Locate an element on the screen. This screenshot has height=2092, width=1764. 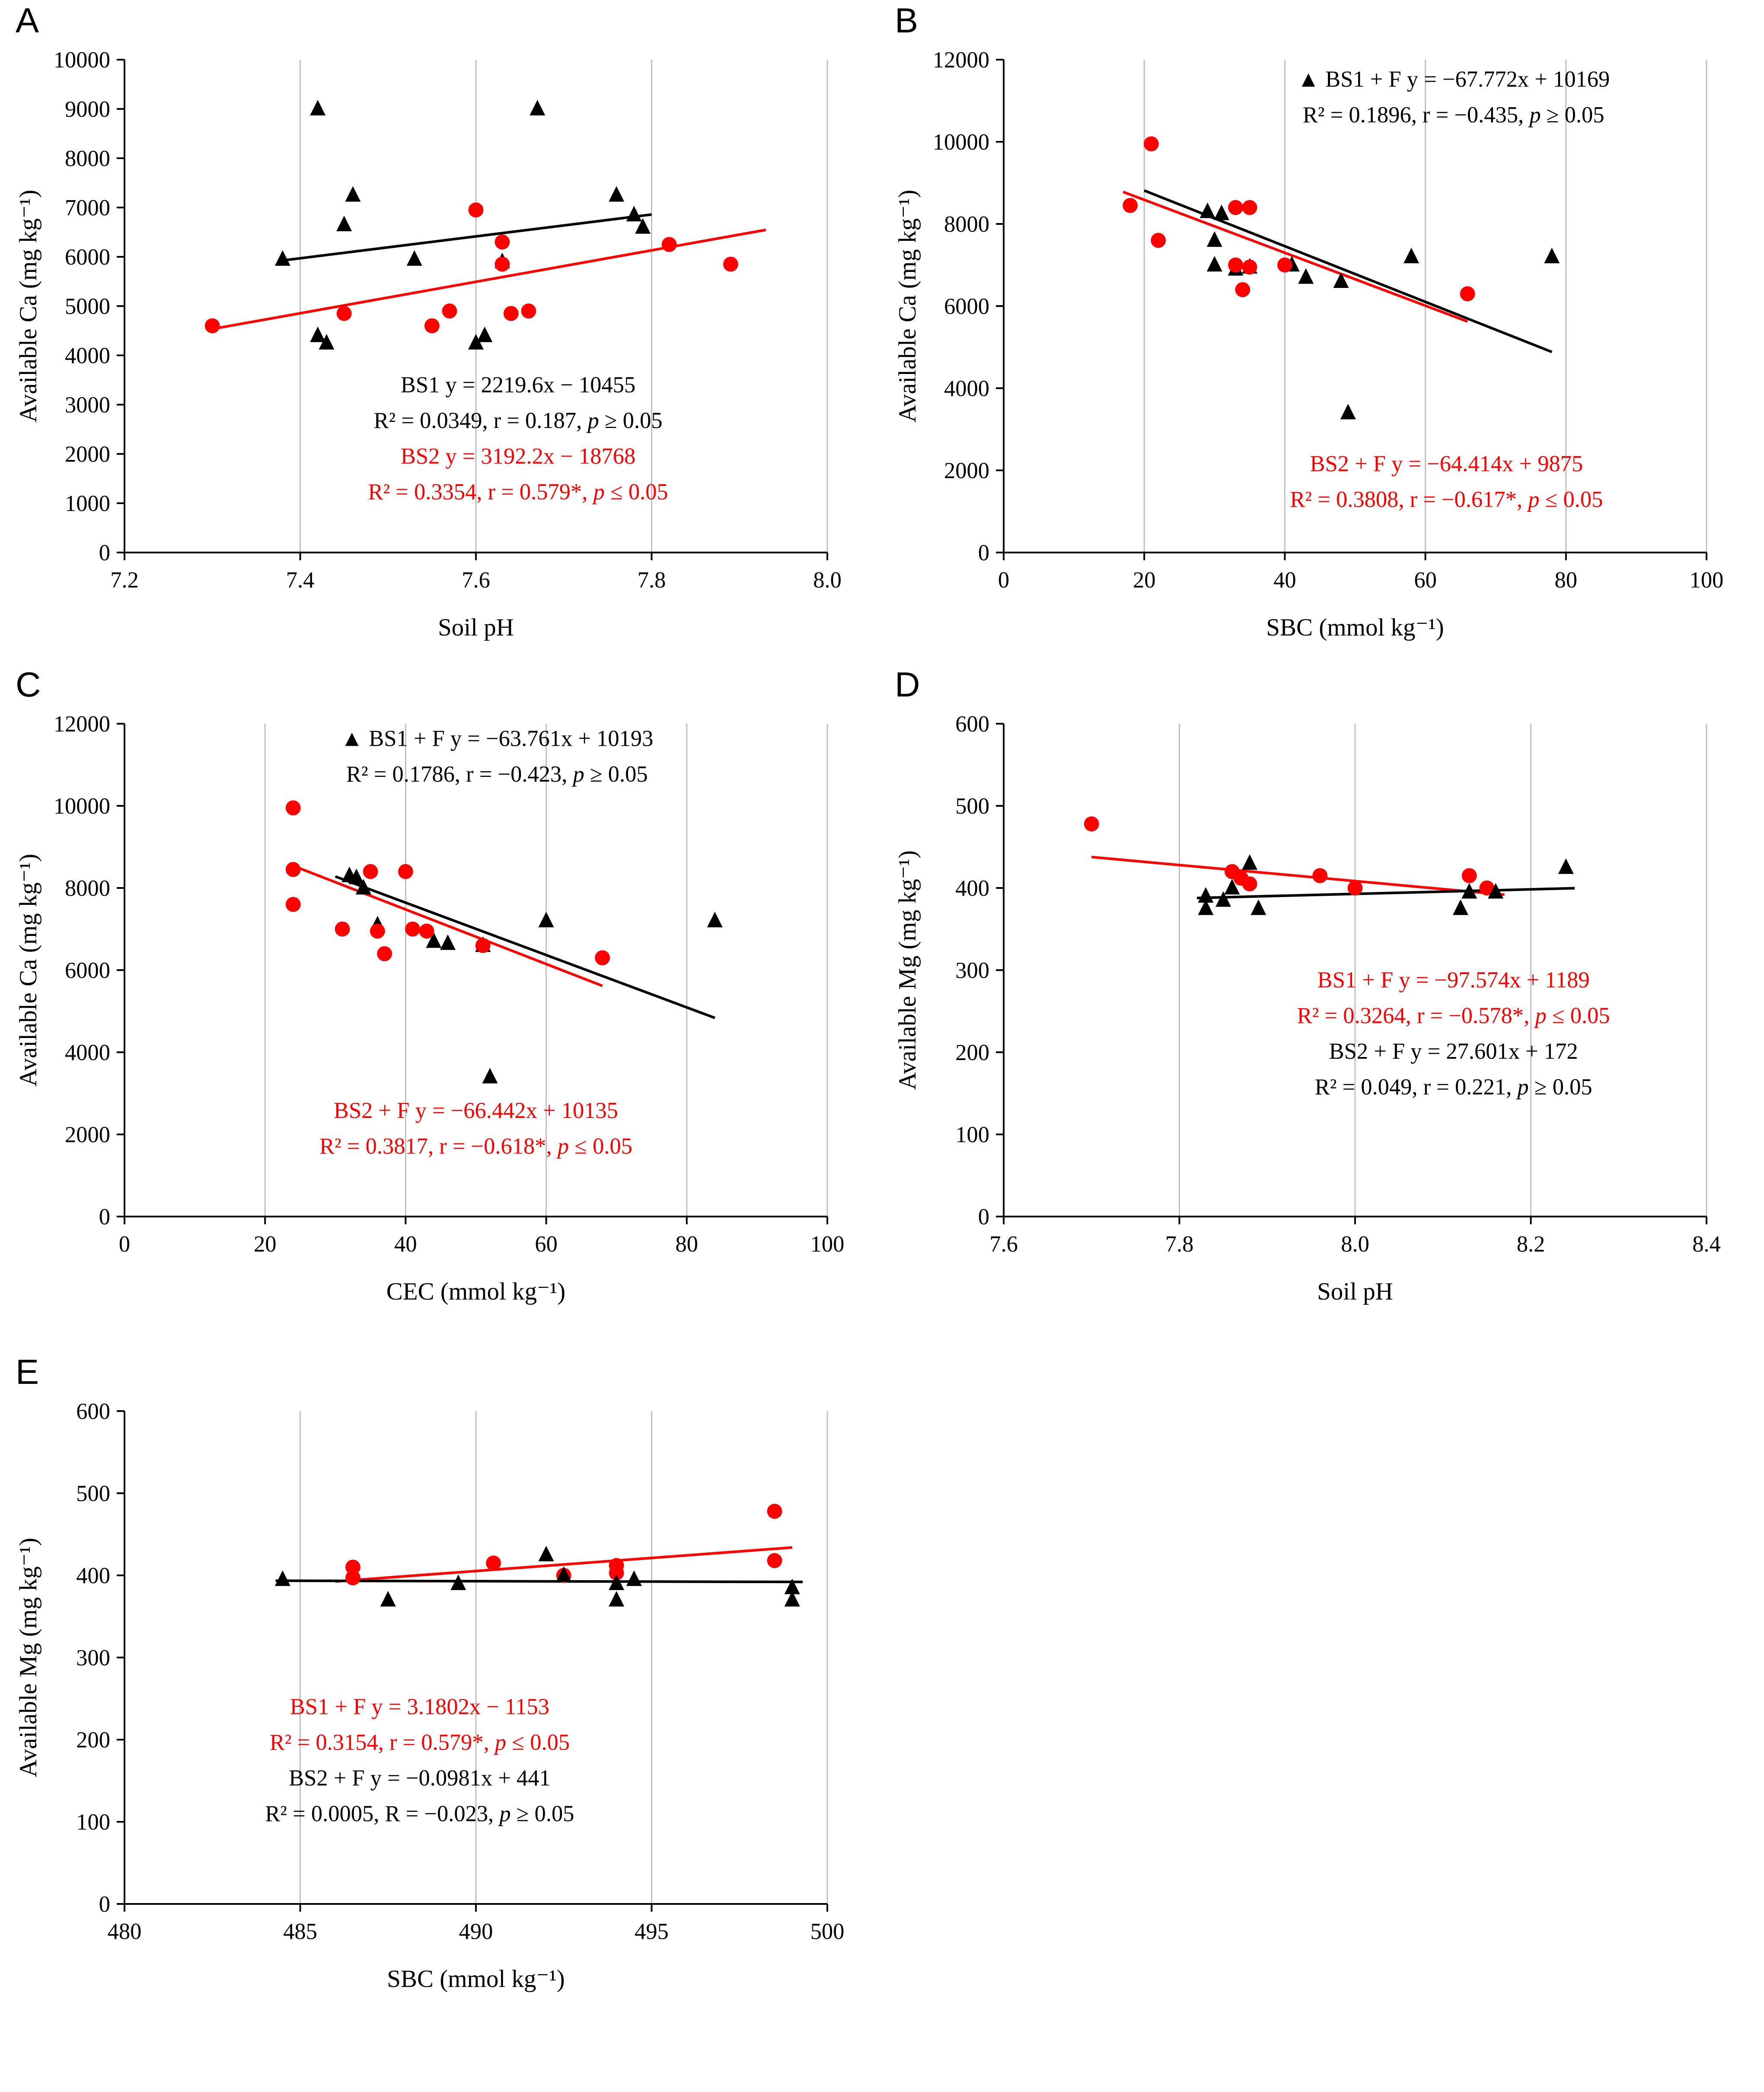
y-tick-label: 4000 is located at coordinates (87, 1052).